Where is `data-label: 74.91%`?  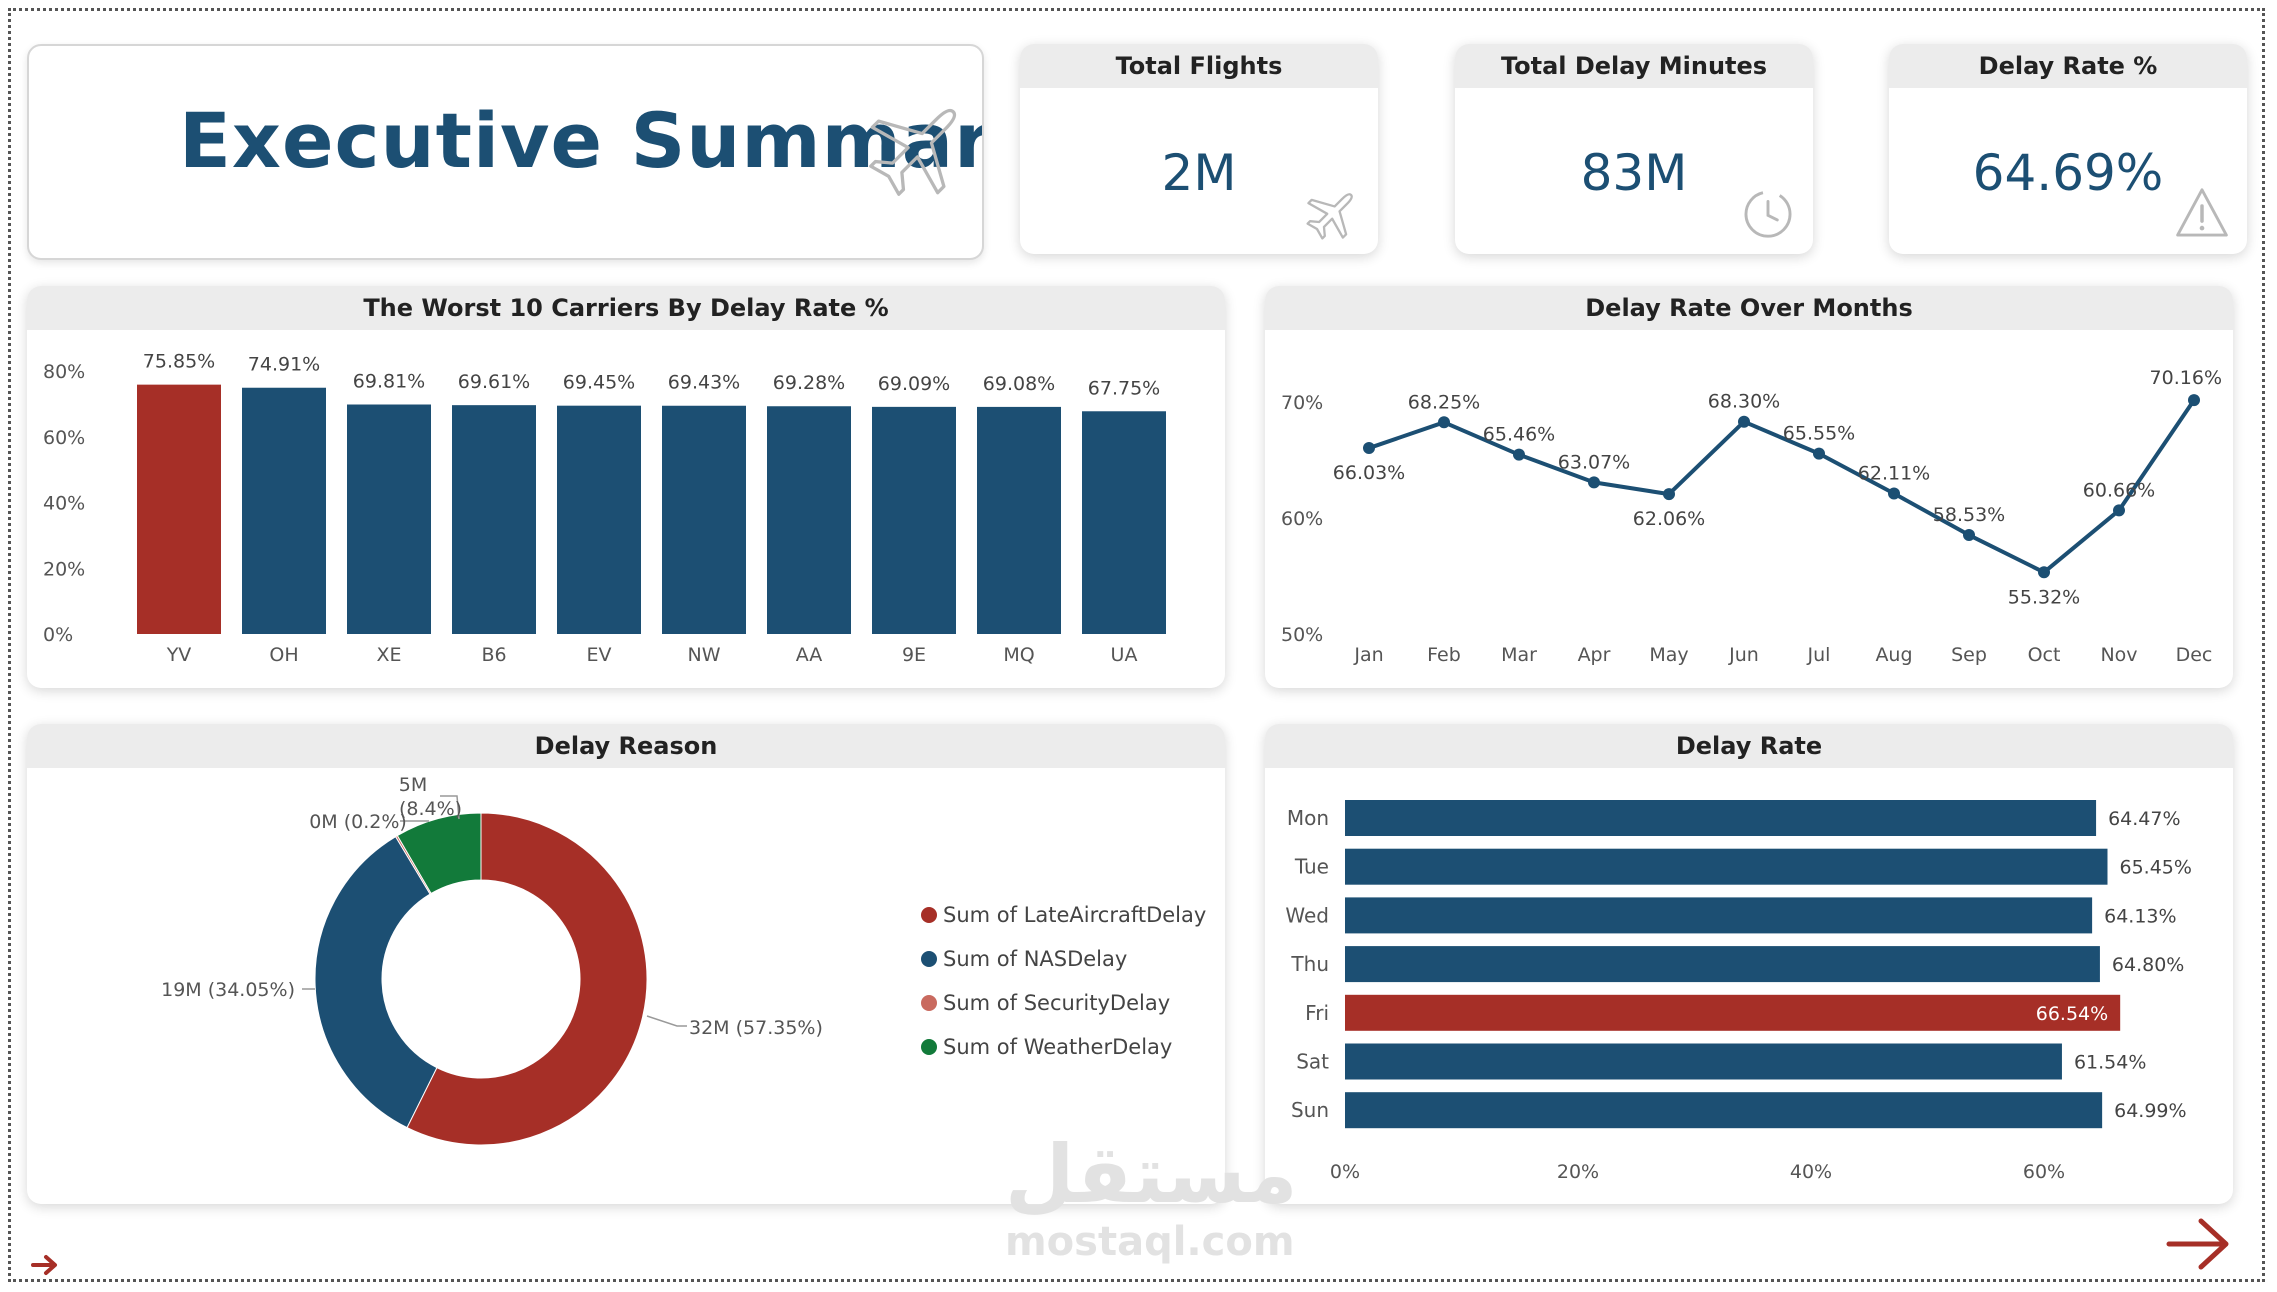 data-label: 74.91% is located at coordinates (284, 365).